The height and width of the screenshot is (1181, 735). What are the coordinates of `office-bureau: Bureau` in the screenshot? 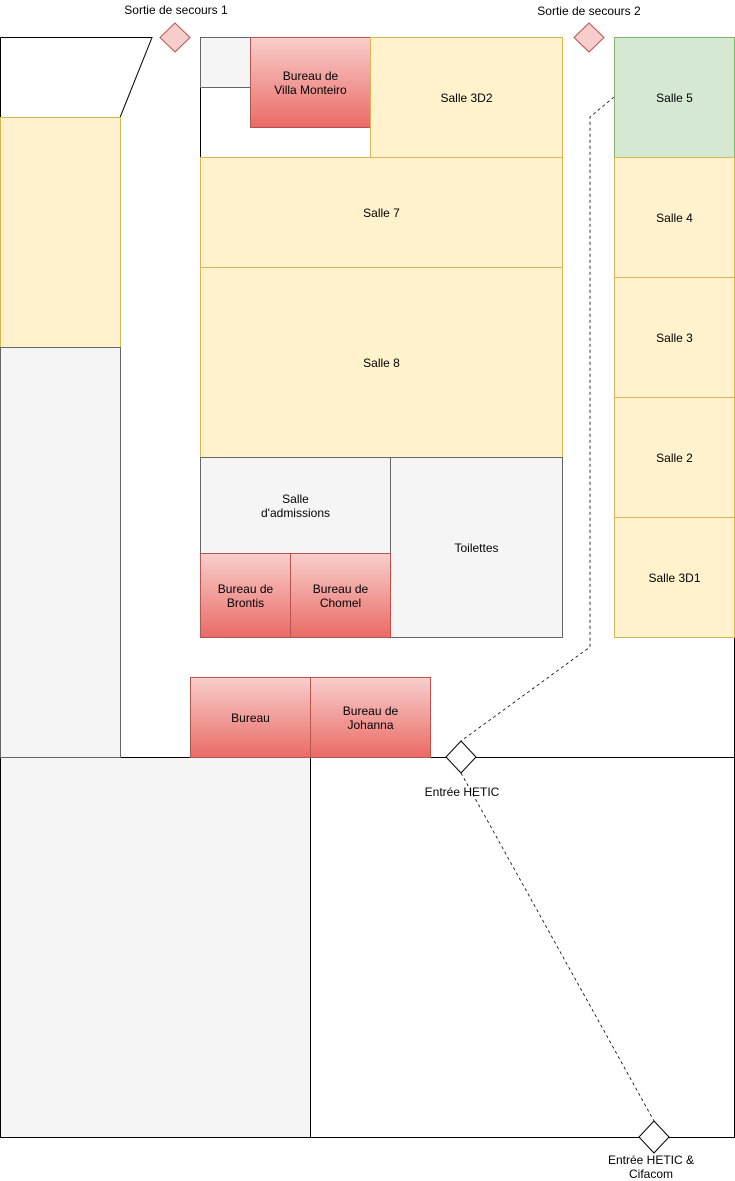 It's located at (250, 717).